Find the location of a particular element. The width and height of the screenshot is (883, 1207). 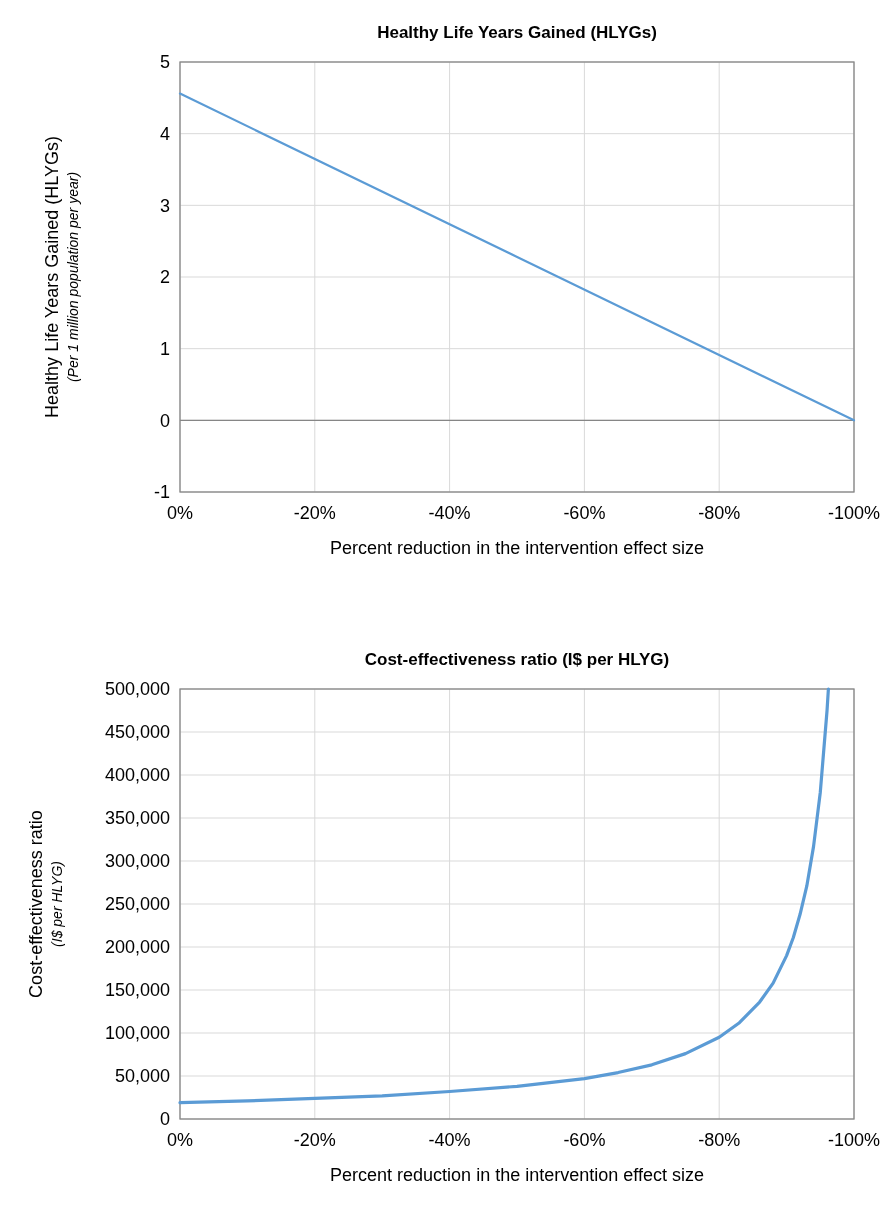

y-tick-label: 5 is located at coordinates (164, 62).